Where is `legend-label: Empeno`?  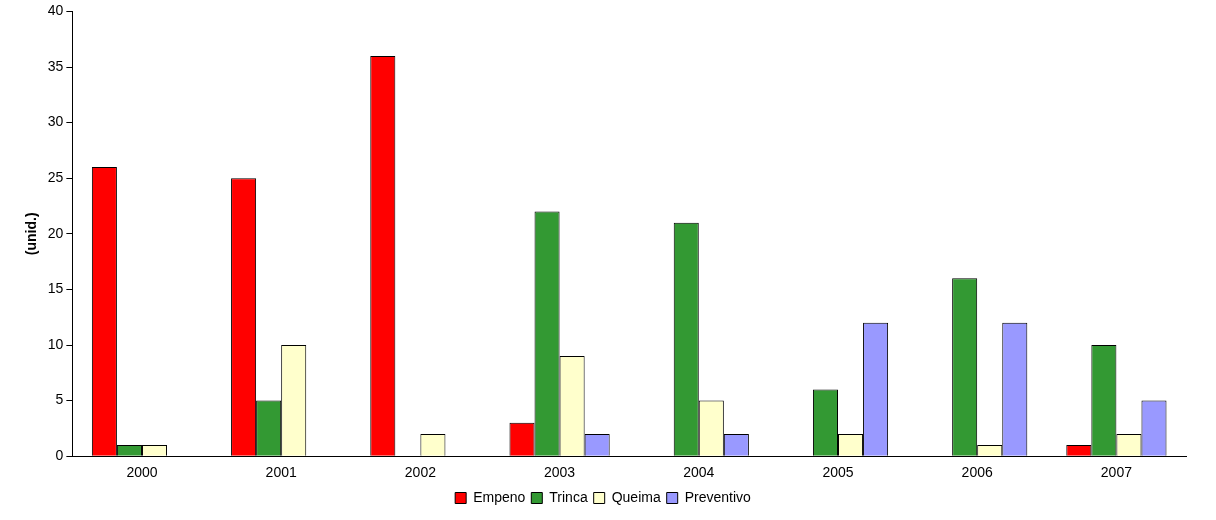 legend-label: Empeno is located at coordinates (499, 496).